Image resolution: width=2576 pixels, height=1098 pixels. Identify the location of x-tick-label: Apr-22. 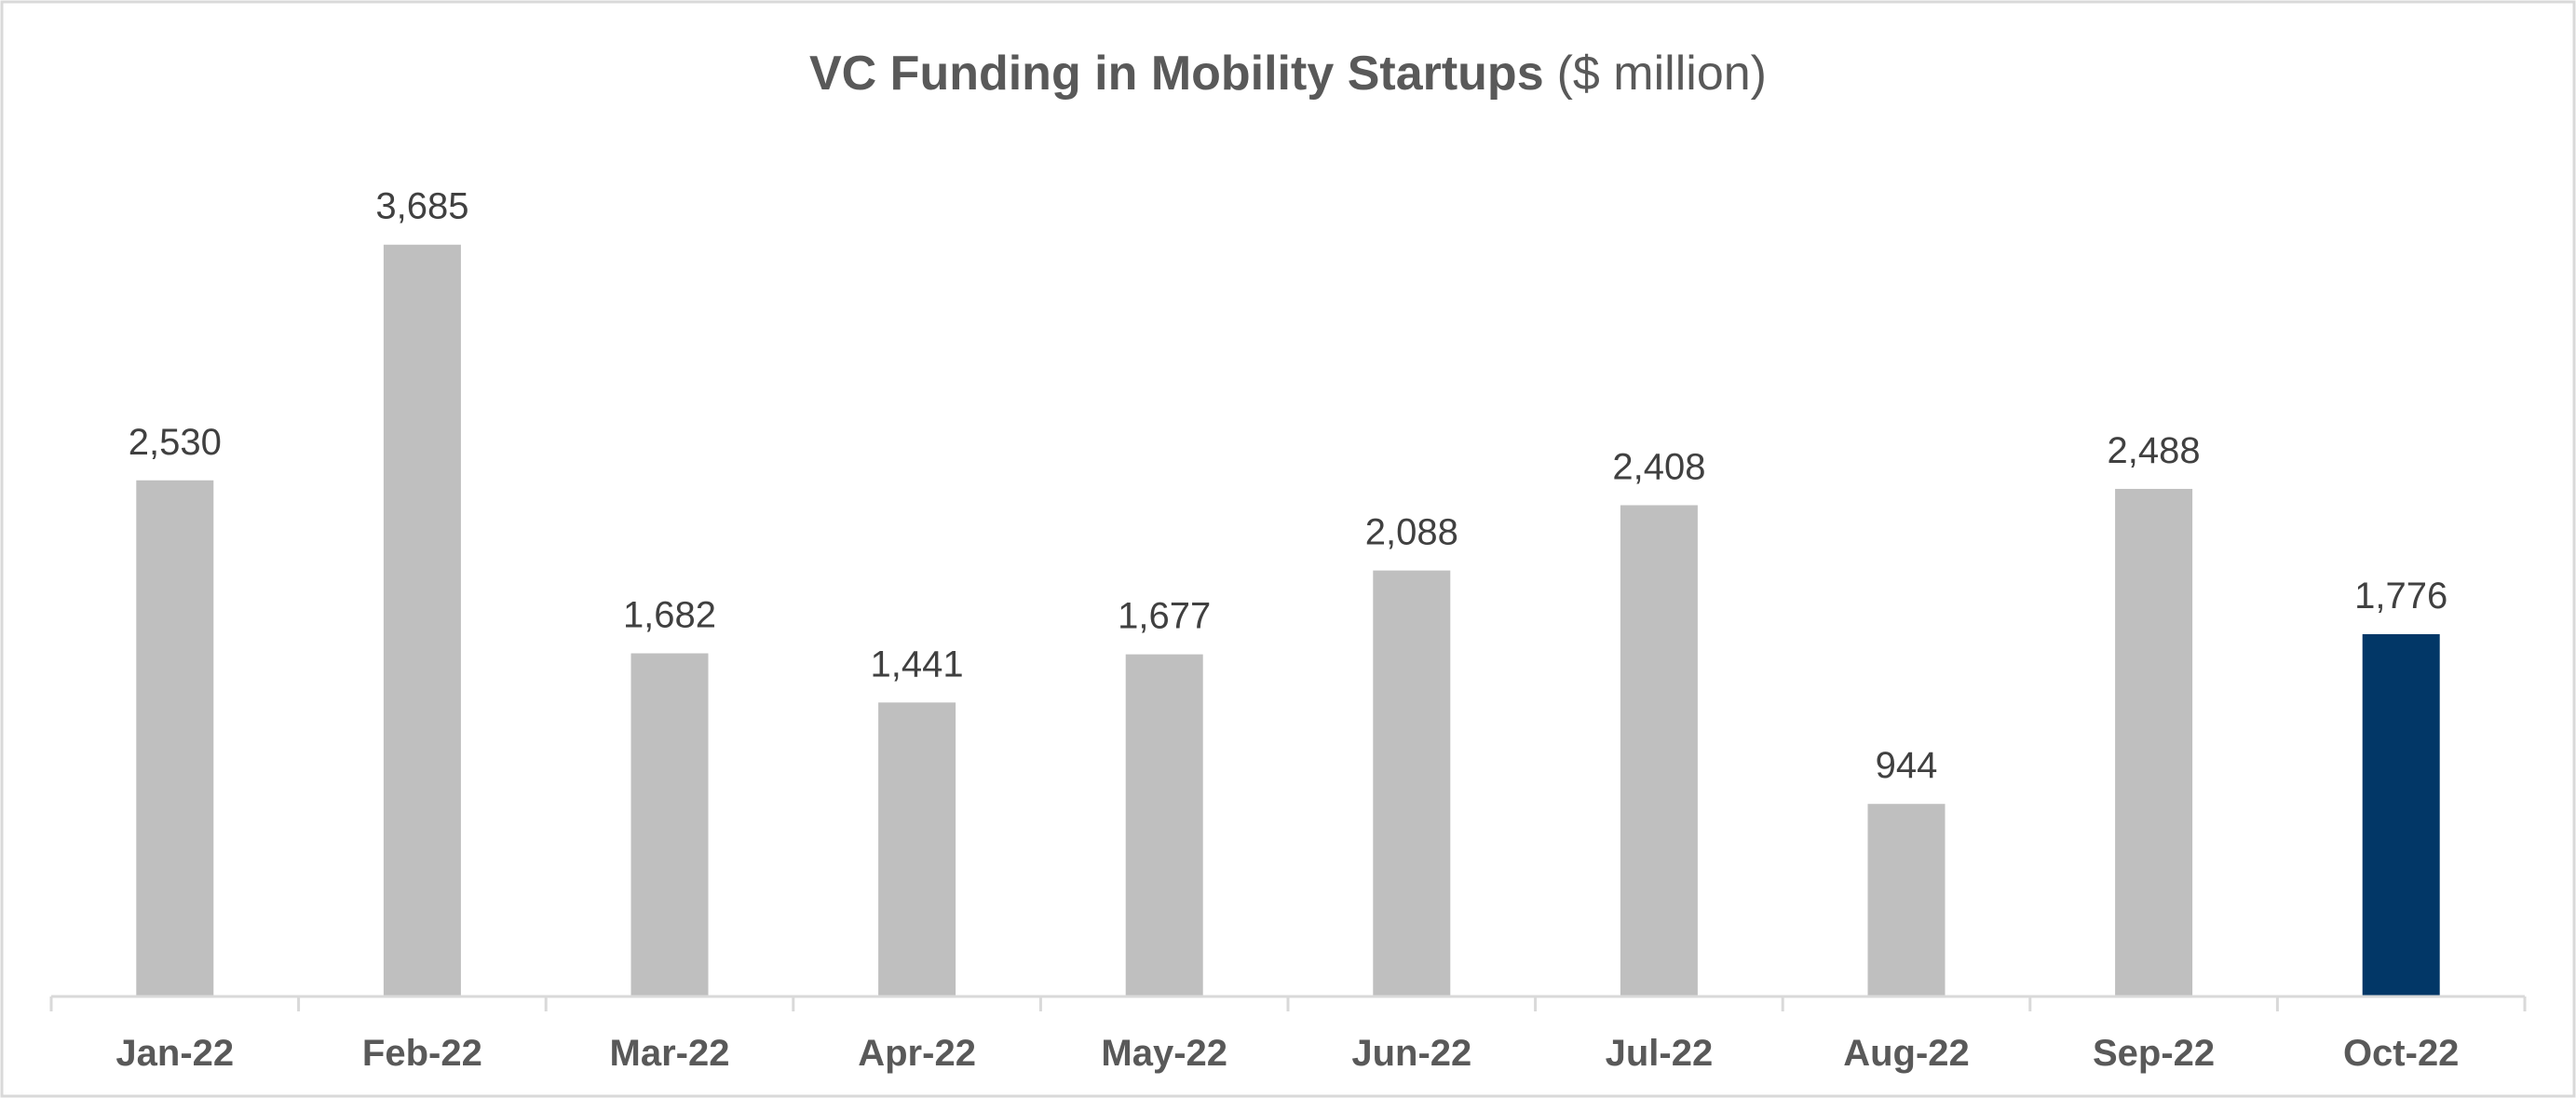
(917, 1053).